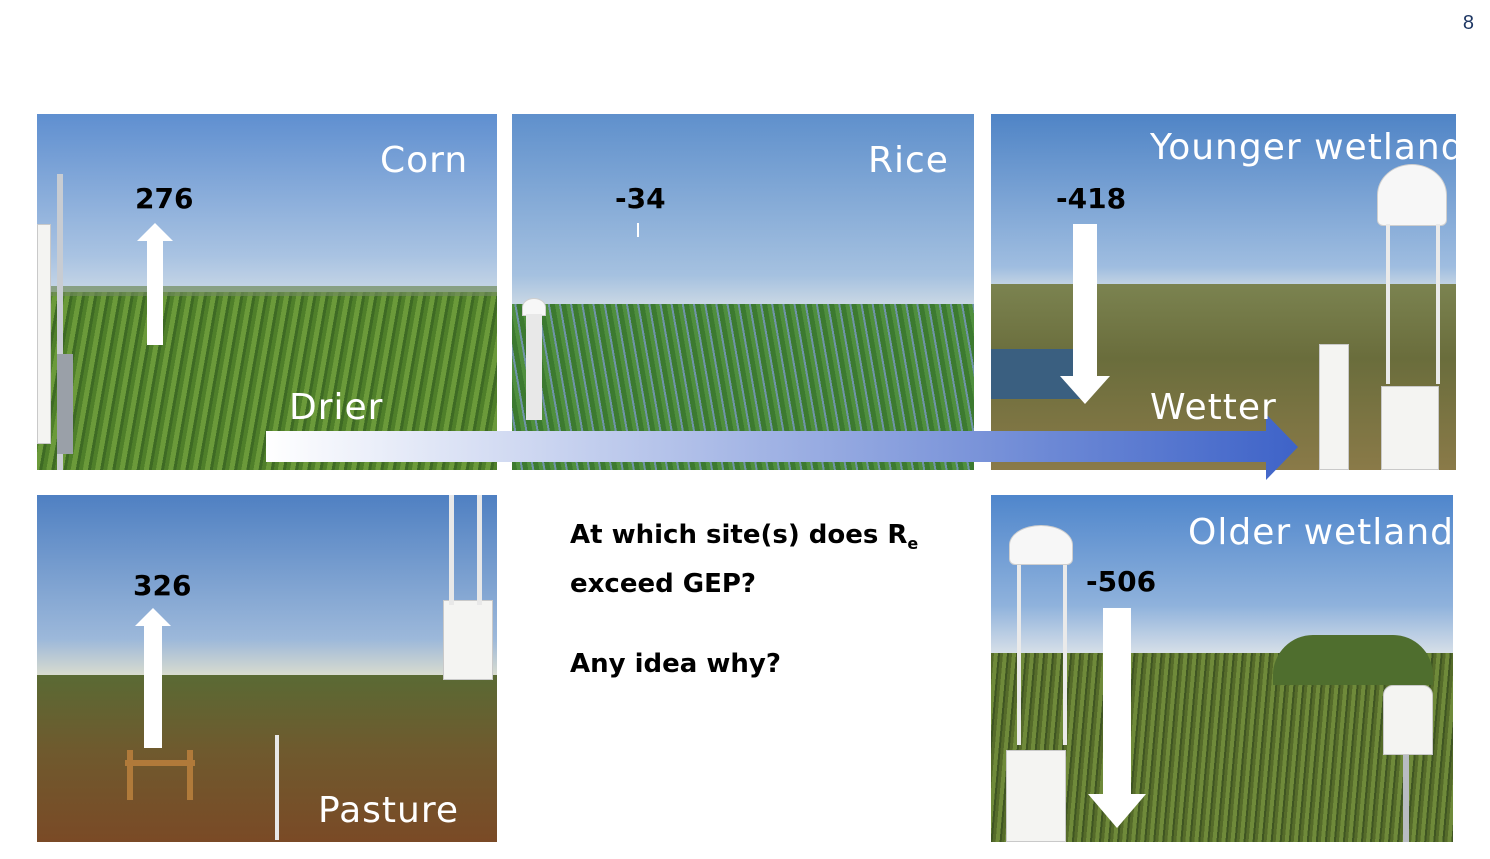  What do you see at coordinates (1223, 292) in the screenshot?
I see `younger-wetland-site-photo` at bounding box center [1223, 292].